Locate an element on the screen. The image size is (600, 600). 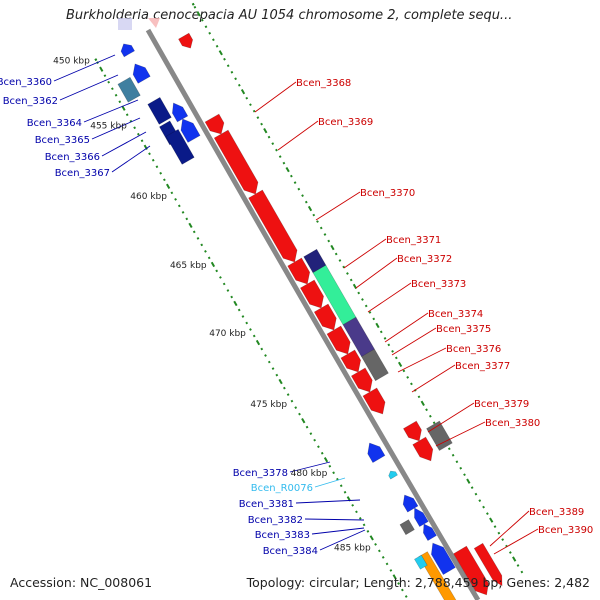
label-bcen-3370-leader is located at coordinates (338, 206).